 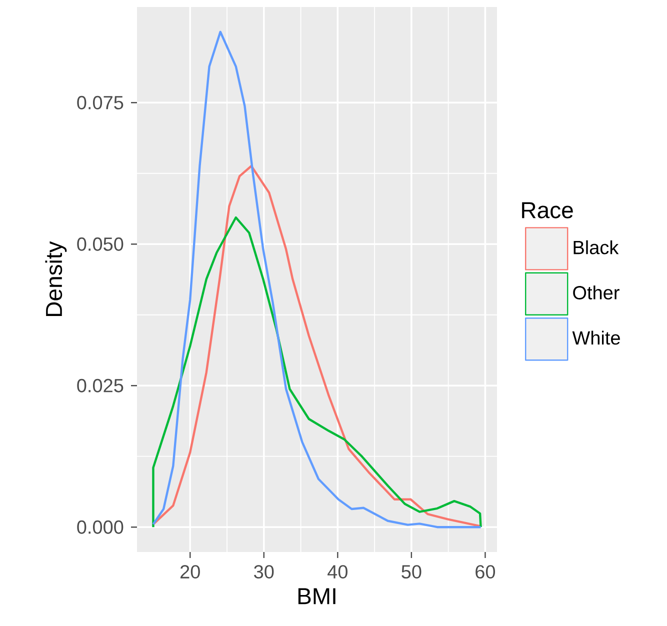 What do you see at coordinates (547, 210) in the screenshot?
I see `legend-title: Race` at bounding box center [547, 210].